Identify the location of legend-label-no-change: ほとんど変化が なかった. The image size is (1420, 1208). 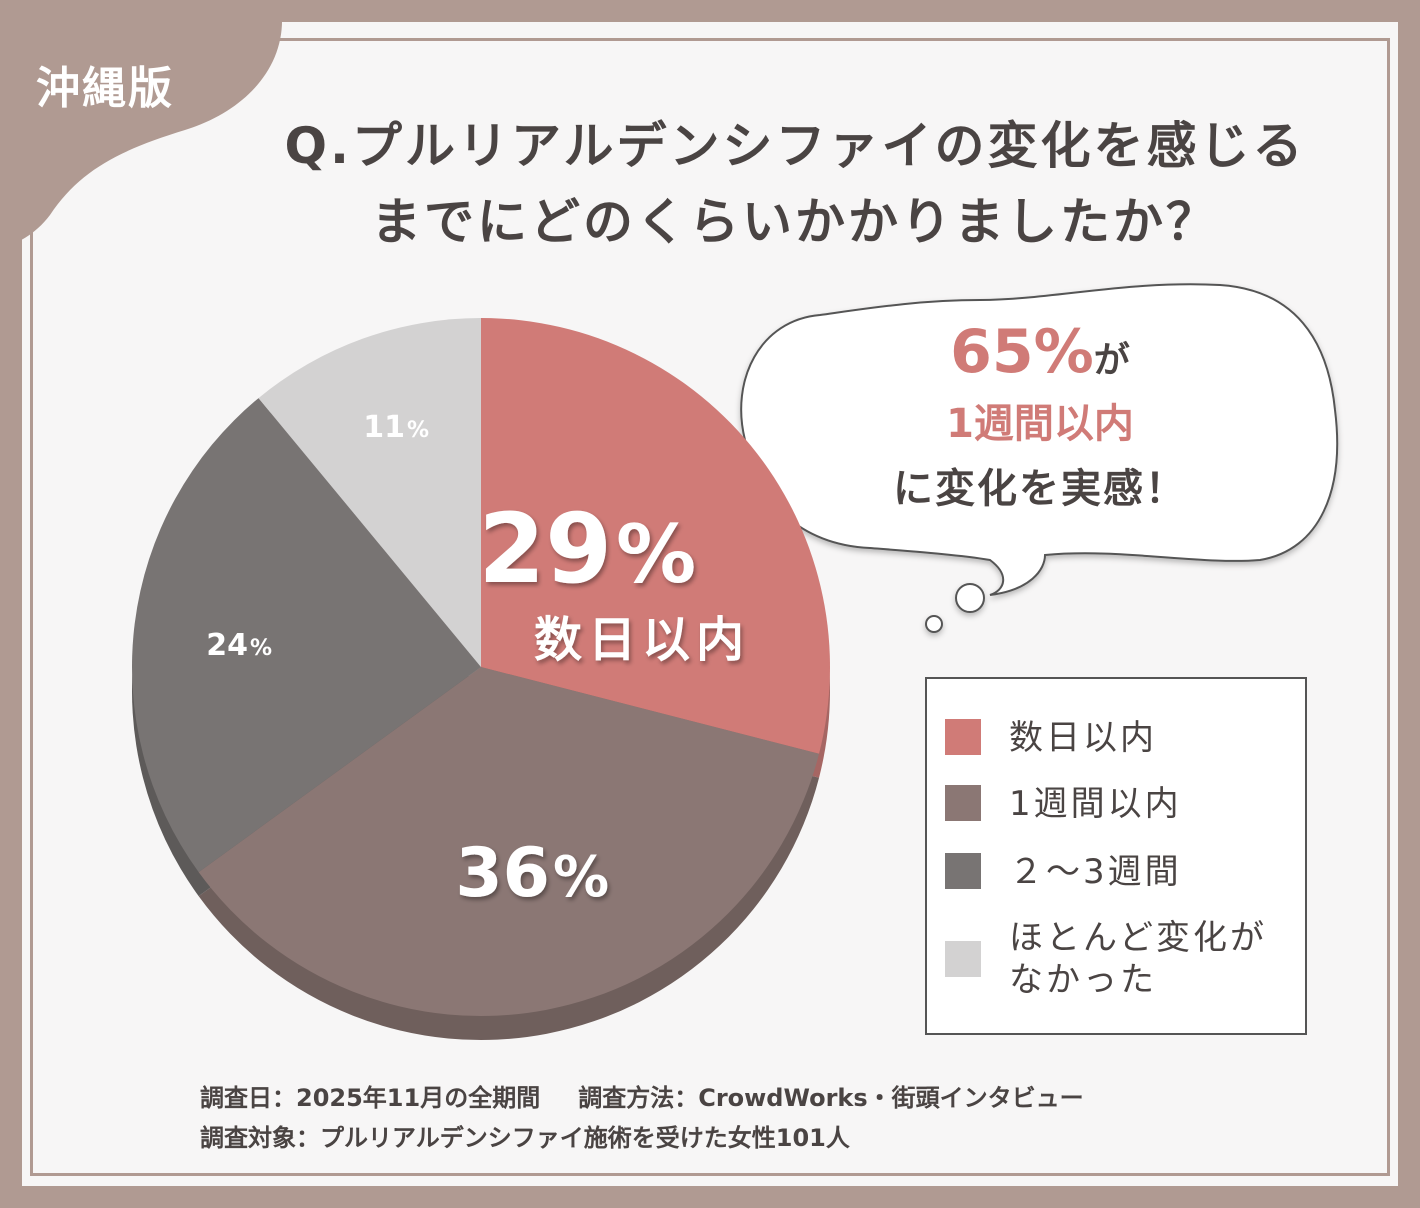
(1154, 959).